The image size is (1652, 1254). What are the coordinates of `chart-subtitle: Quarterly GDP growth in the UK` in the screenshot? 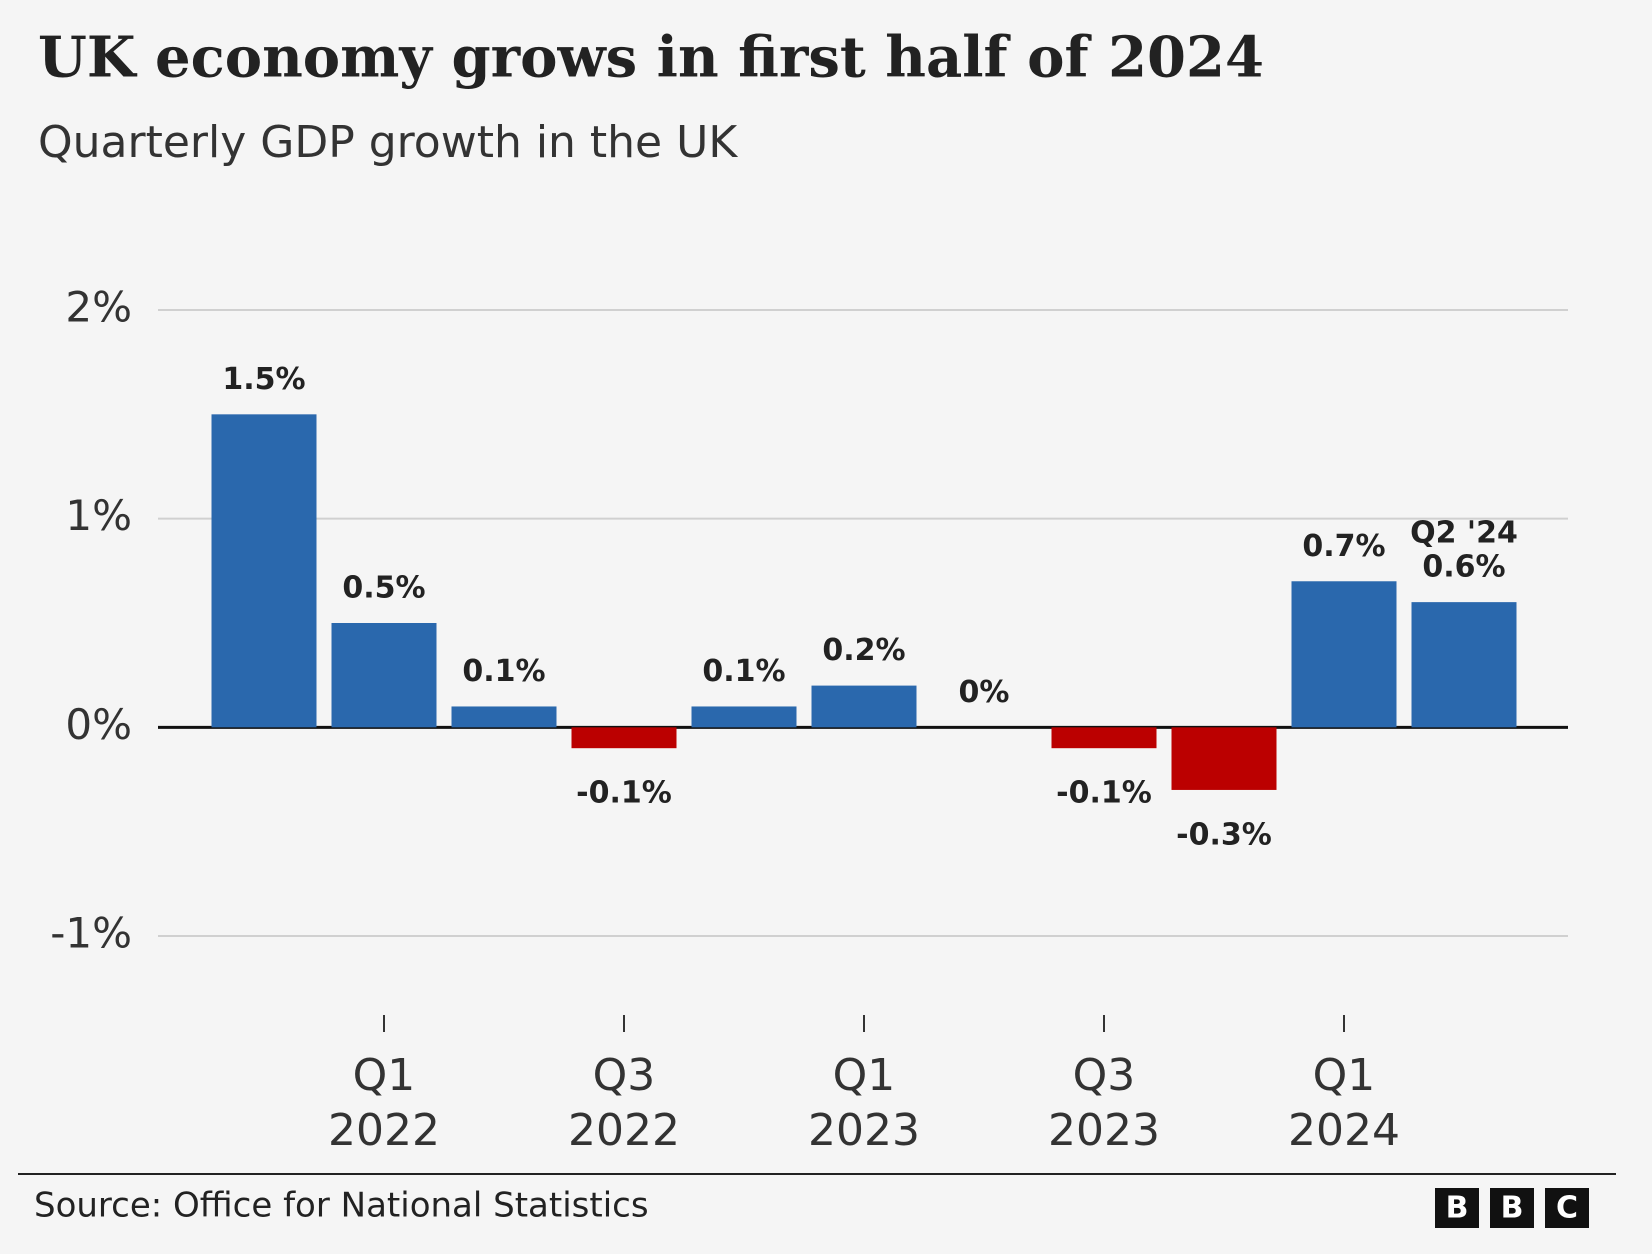 It's located at (388, 142).